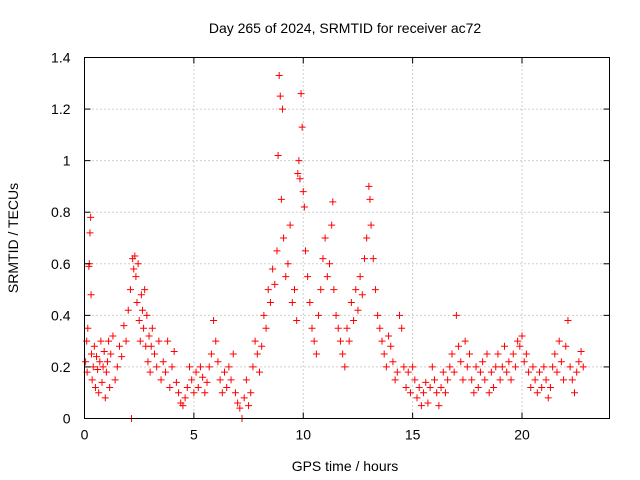 This screenshot has height=480, width=640. I want to click on x-axis-label: GPS time / hours, so click(345, 466).